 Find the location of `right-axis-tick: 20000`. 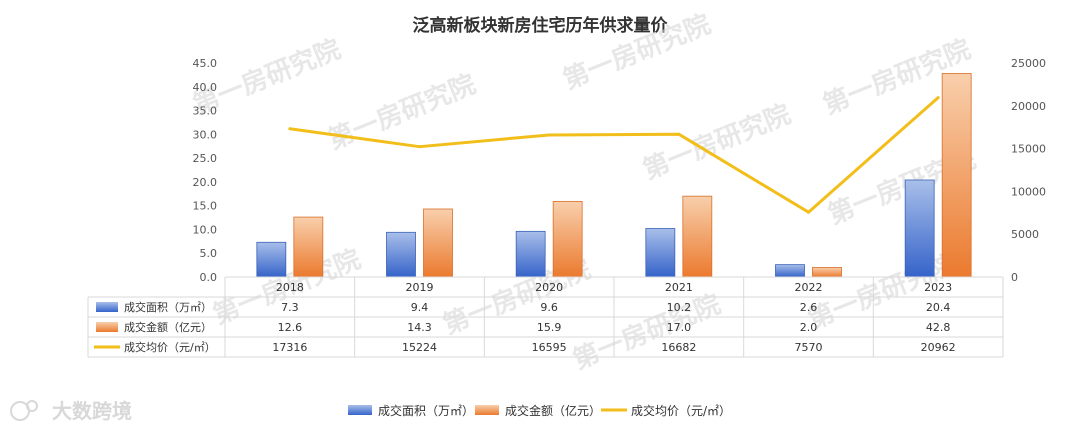

right-axis-tick: 20000 is located at coordinates (1028, 106).